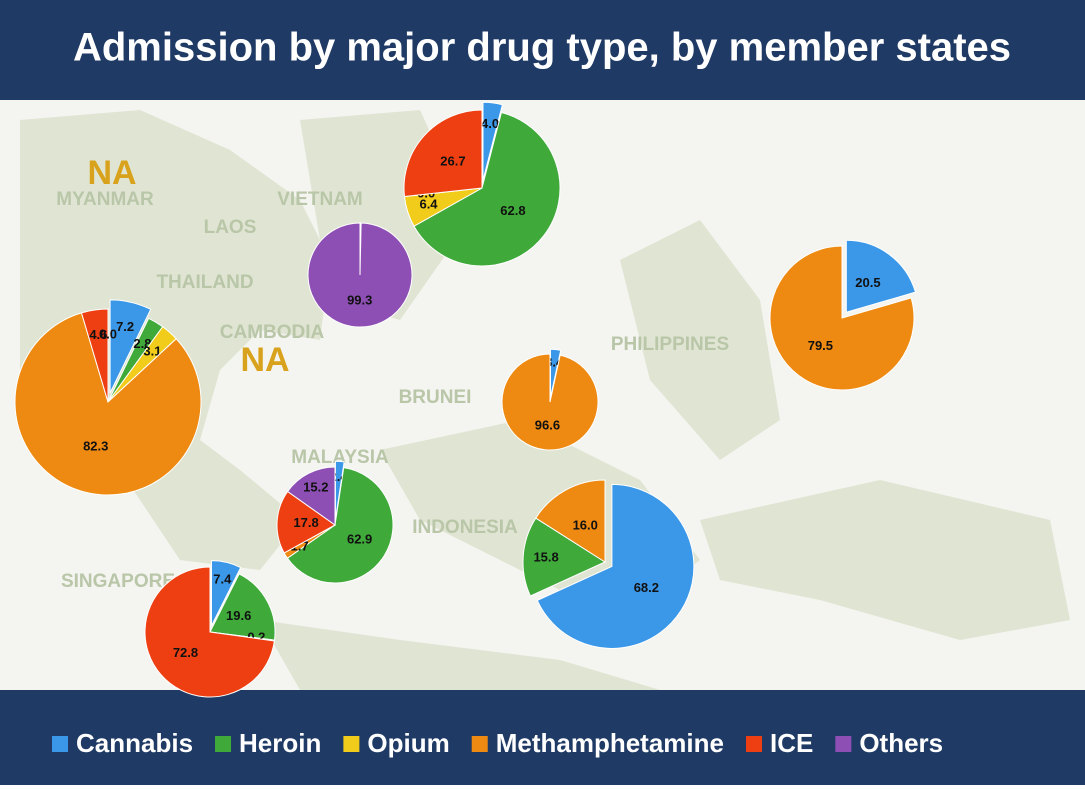  I want to click on value-label: 72.8, so click(185, 652).